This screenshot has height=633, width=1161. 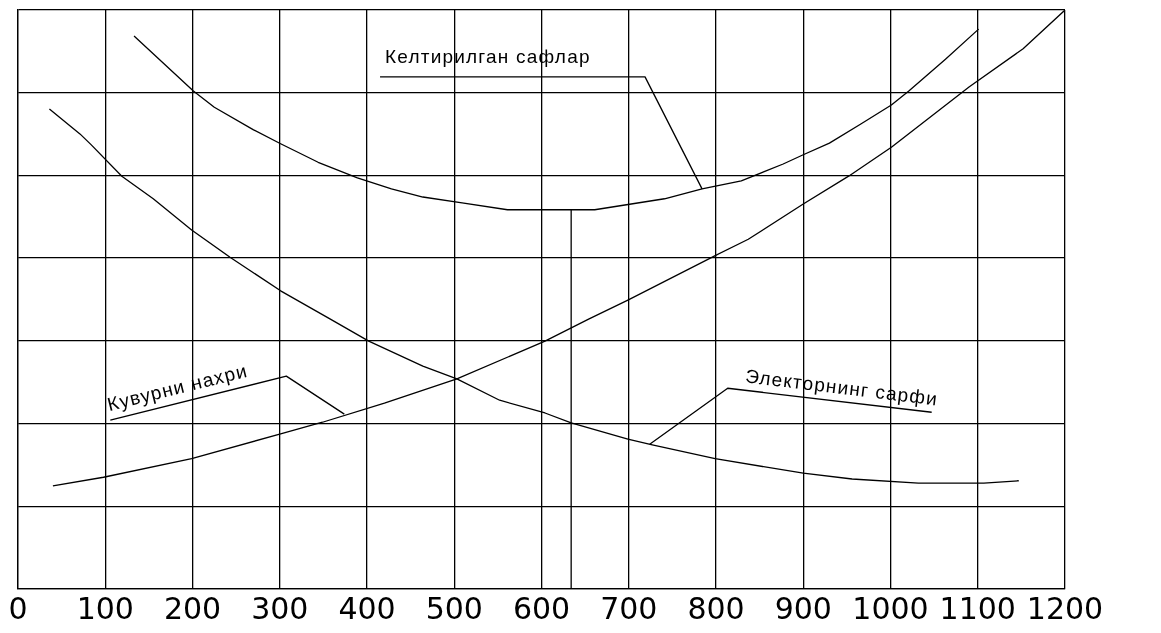 I want to click on x-tick-label: 800, so click(x=716, y=608).